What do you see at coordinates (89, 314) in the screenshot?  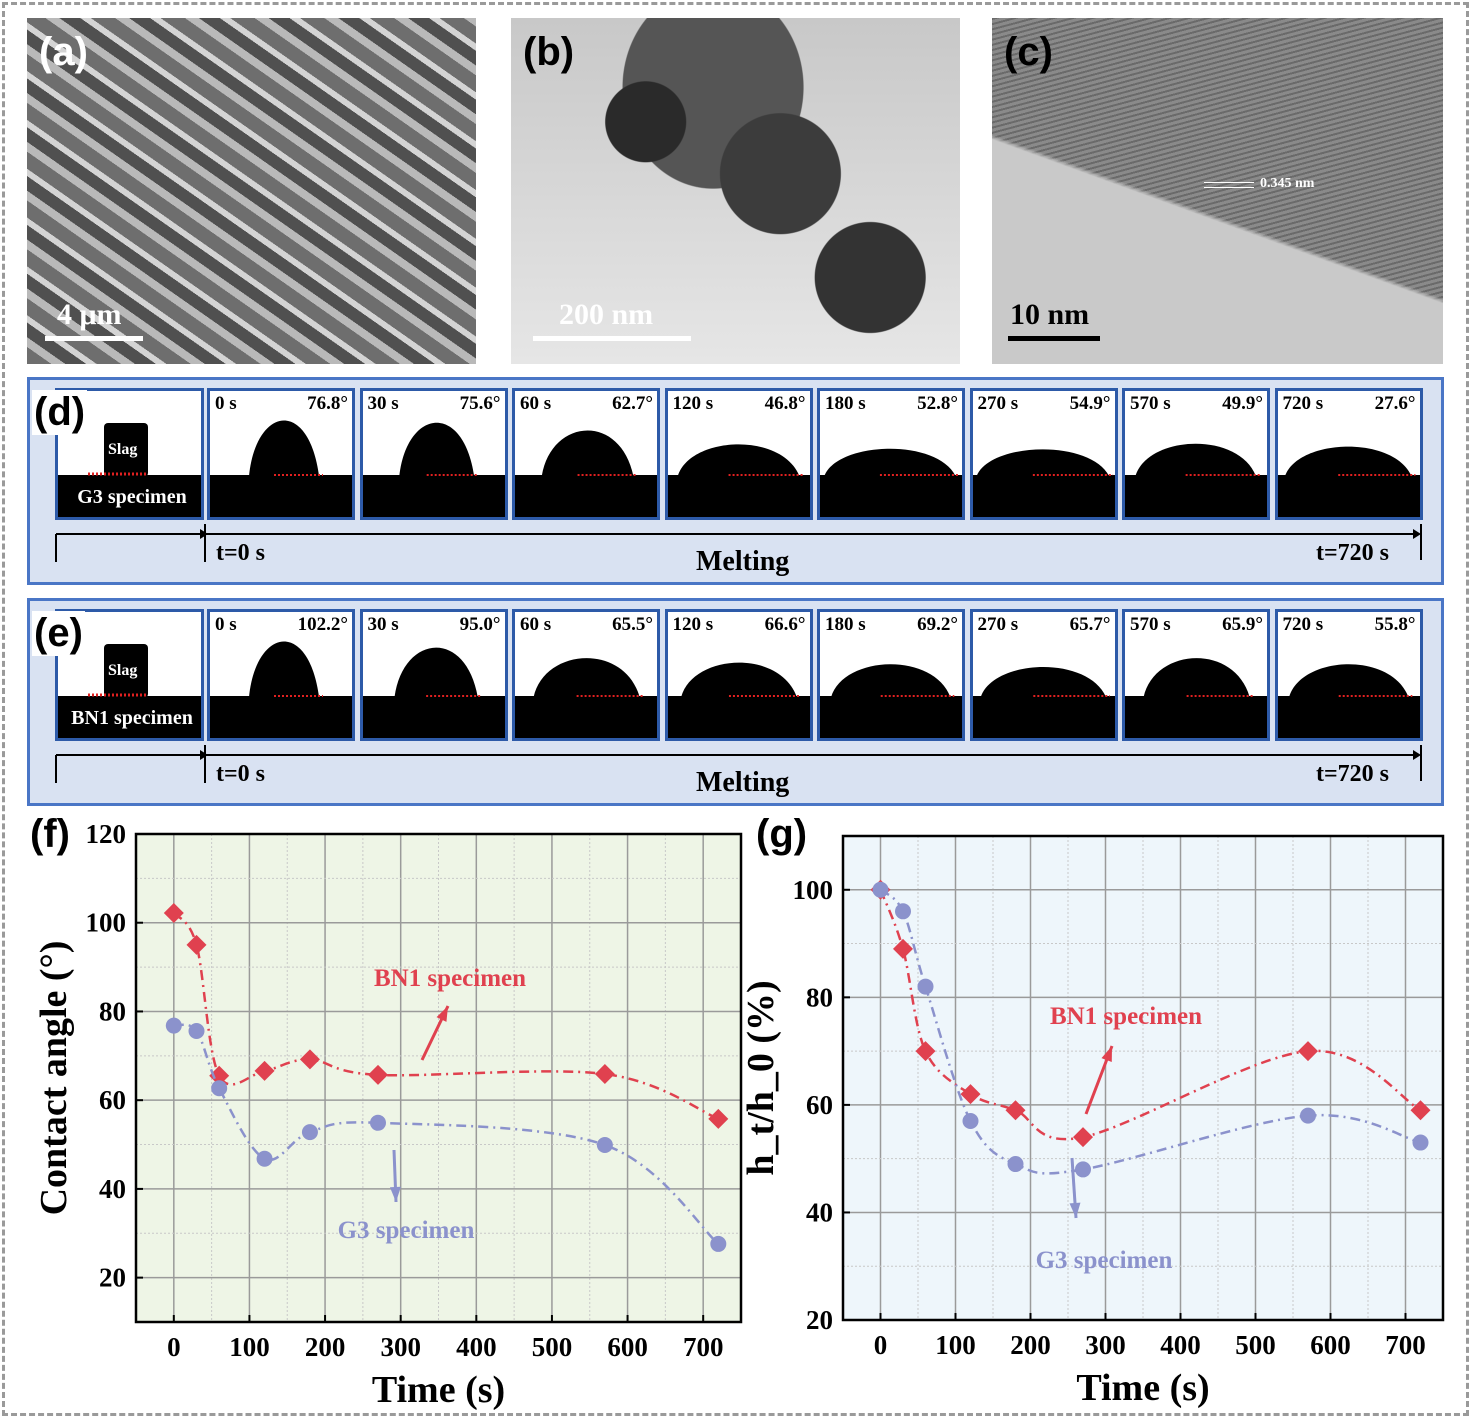 I see `scale-bar-label: 4 μm` at bounding box center [89, 314].